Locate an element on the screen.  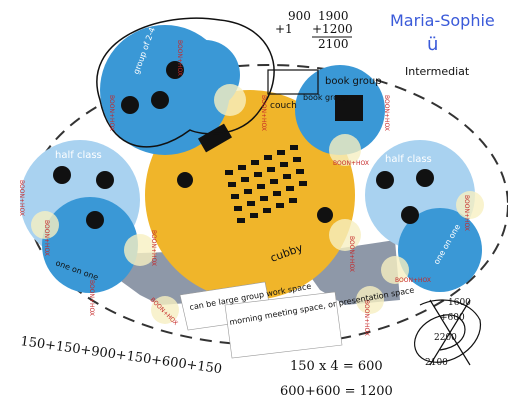
sum-a1: 900 is located at coordinates (299, 16).